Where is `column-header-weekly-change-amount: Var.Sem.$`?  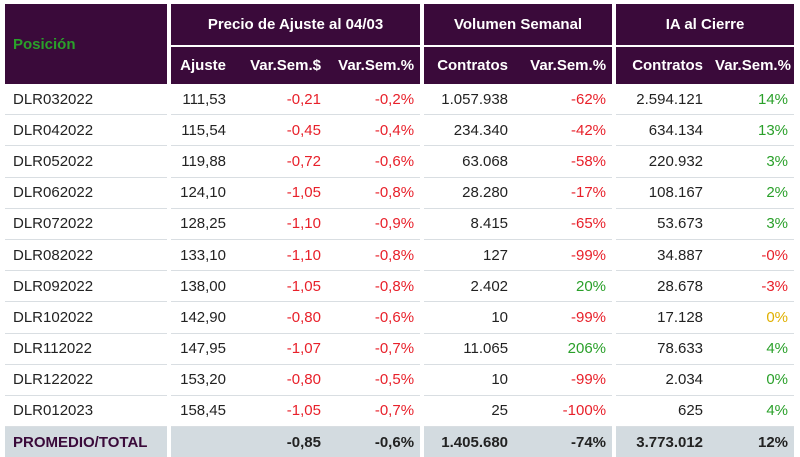
column-header-weekly-change-amount: Var.Sem.$ is located at coordinates (279, 65).